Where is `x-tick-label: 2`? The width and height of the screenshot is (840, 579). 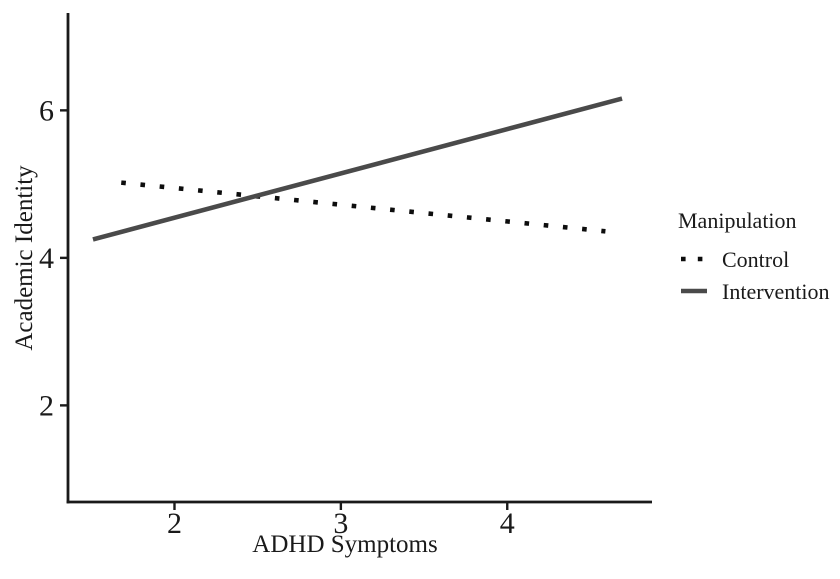
x-tick-label: 2 is located at coordinates (174, 523).